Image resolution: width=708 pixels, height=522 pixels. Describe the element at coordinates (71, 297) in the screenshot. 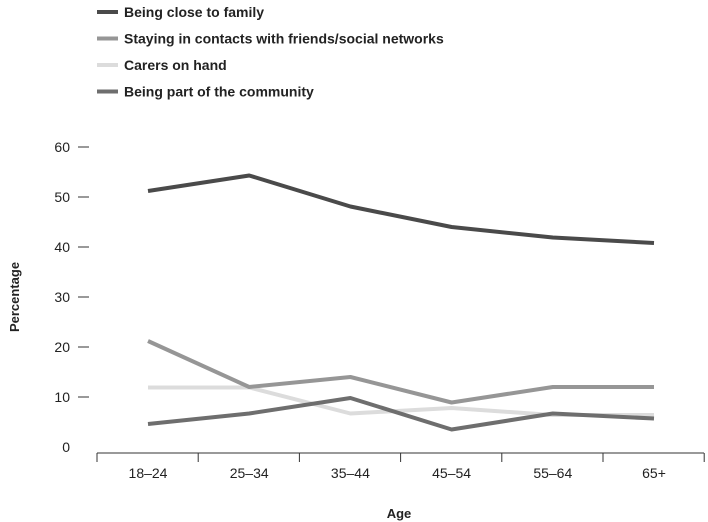

I see `y-axis-ticks: 0 10 20 30 40 50 60` at that location.